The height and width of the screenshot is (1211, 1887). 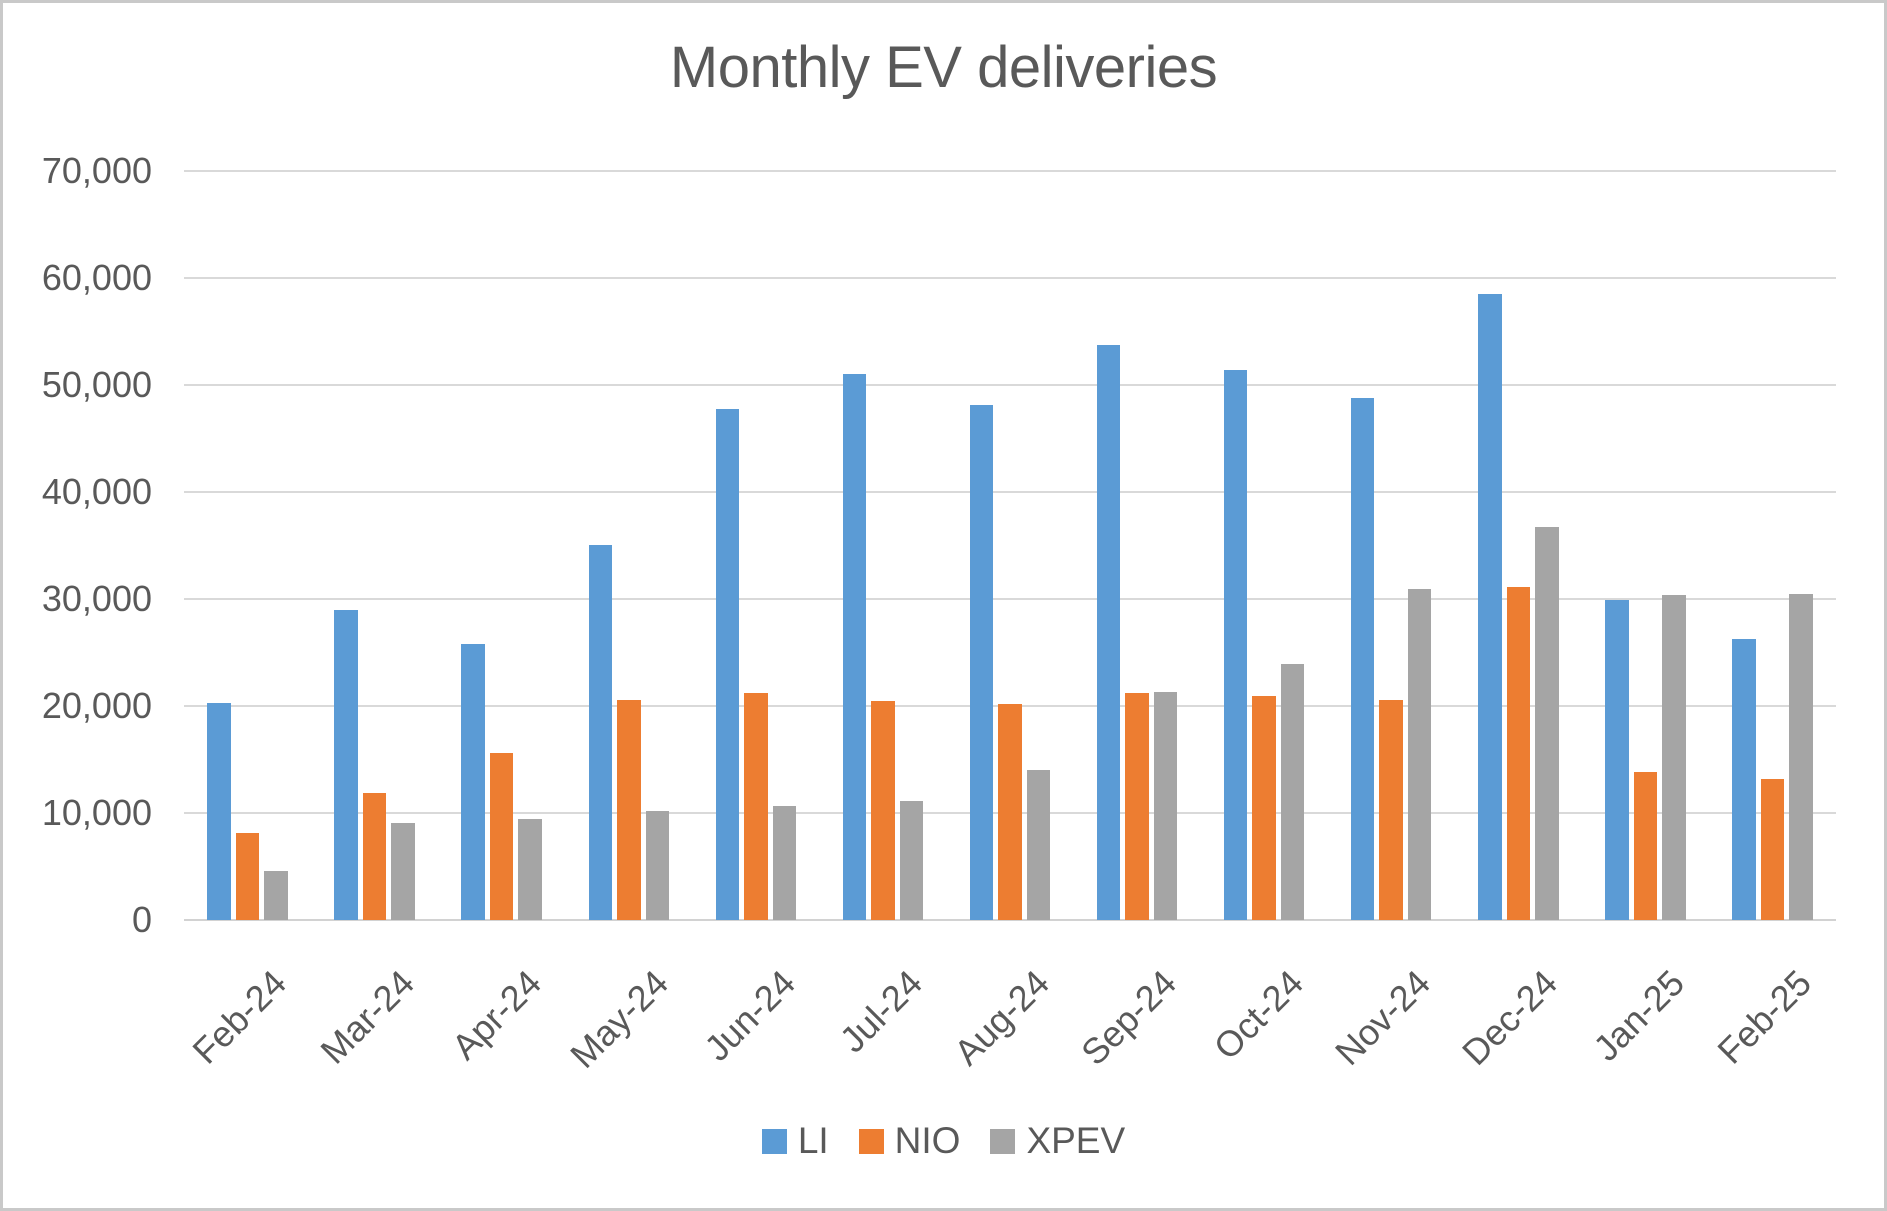 What do you see at coordinates (871, 1141) in the screenshot?
I see `legend-swatch-nio` at bounding box center [871, 1141].